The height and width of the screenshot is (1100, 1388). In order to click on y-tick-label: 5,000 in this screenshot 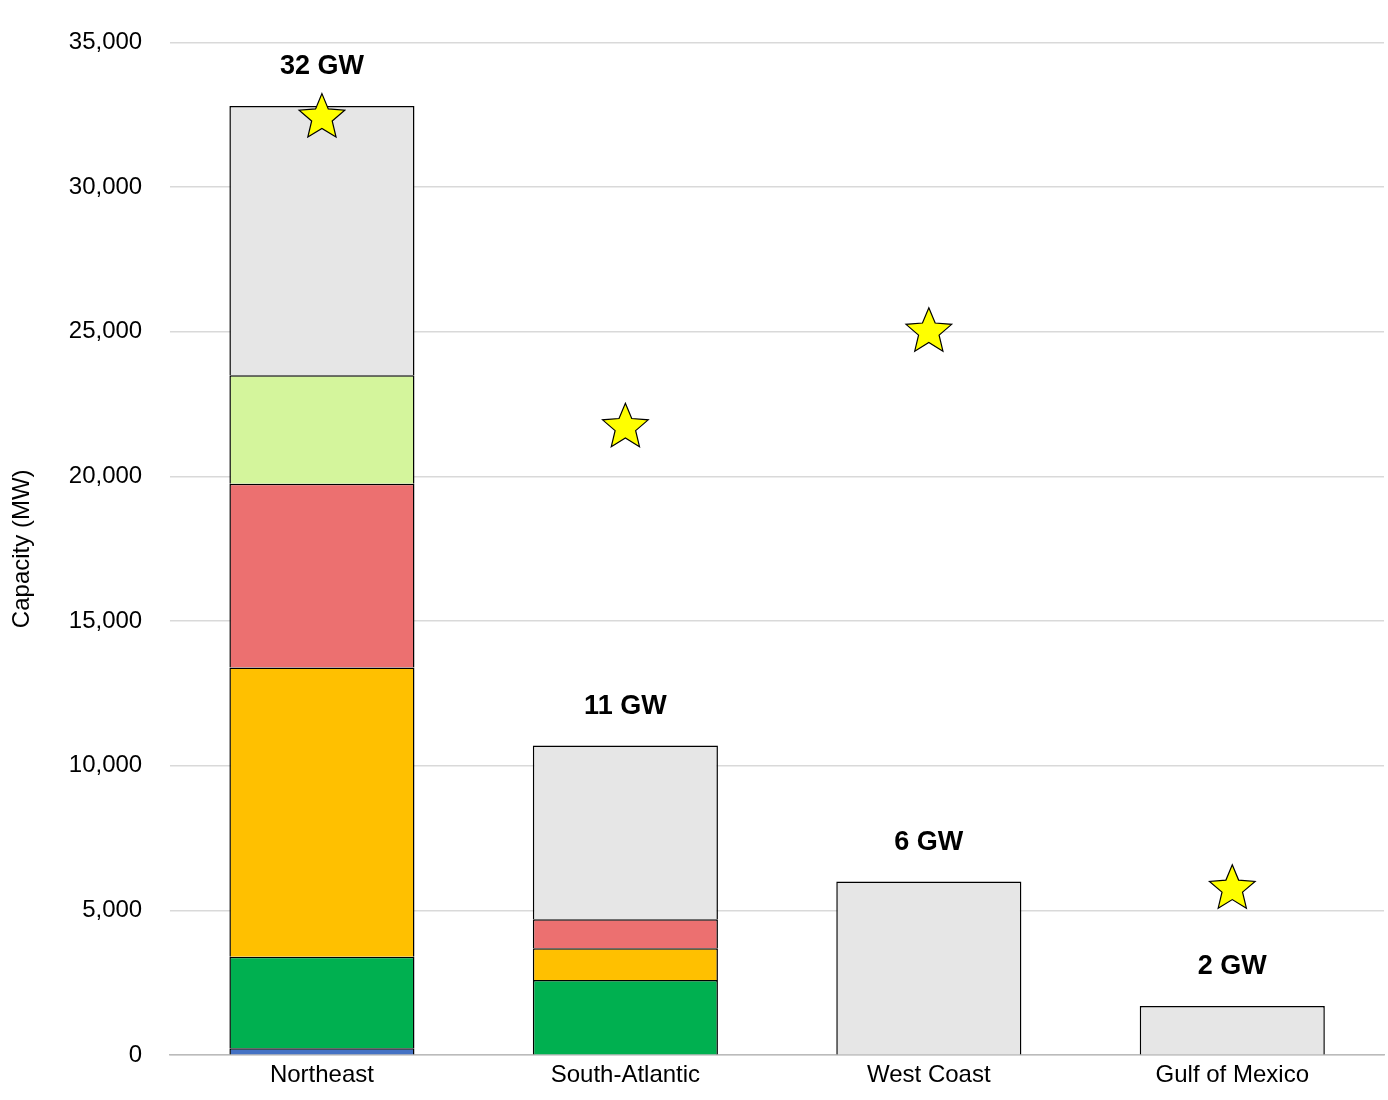, I will do `click(112, 909)`.